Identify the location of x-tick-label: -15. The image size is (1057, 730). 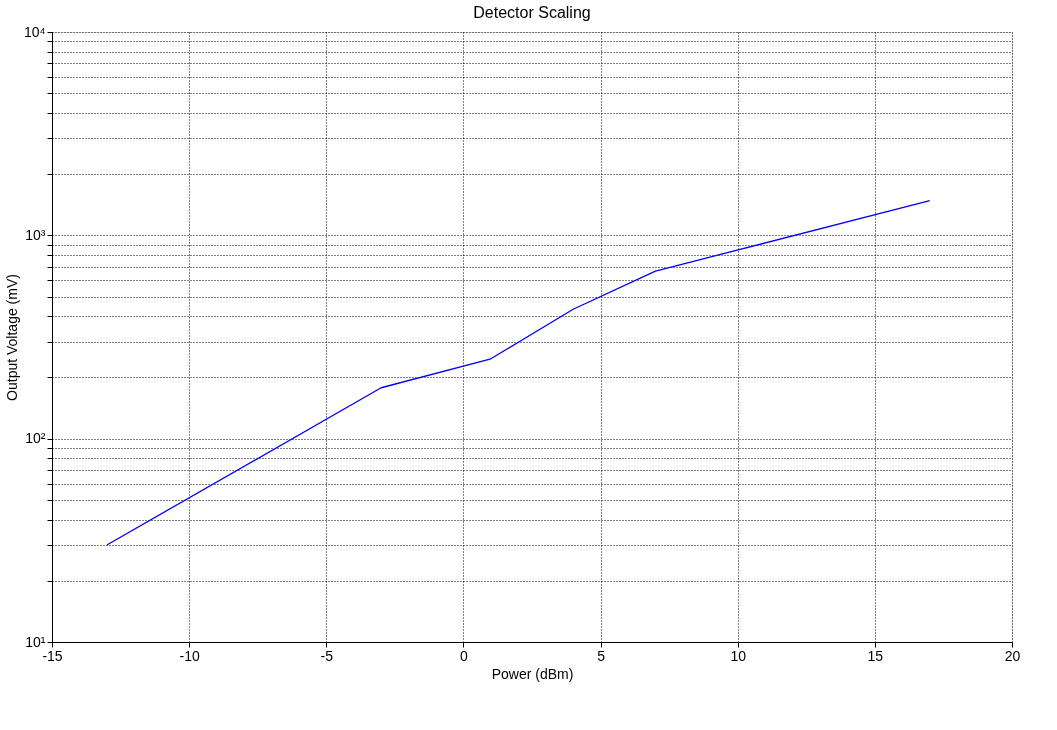
(52, 655).